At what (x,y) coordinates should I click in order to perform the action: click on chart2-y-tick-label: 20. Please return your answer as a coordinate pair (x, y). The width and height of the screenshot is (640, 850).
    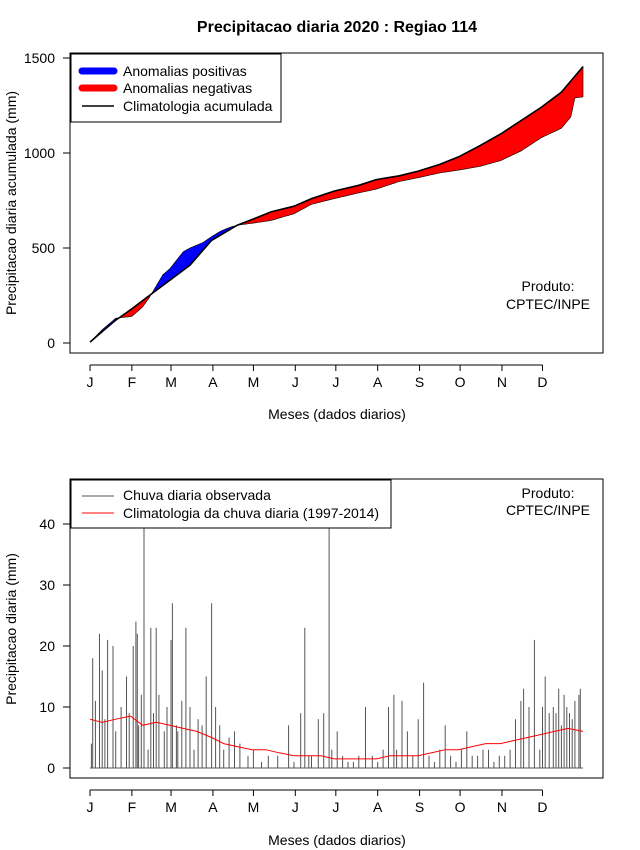
    Looking at the image, I should click on (47, 646).